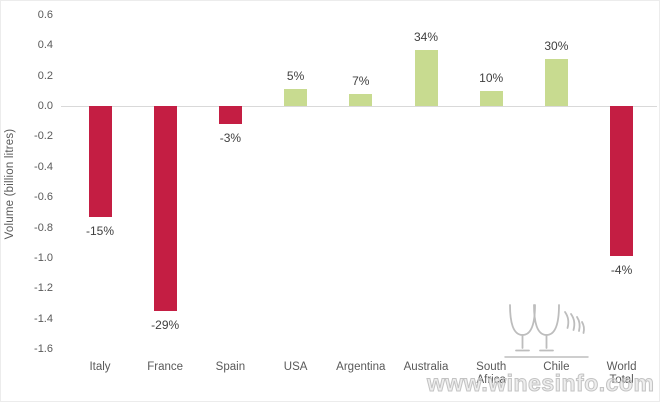  What do you see at coordinates (230, 367) in the screenshot?
I see `x-axis-label-spain: Spain` at bounding box center [230, 367].